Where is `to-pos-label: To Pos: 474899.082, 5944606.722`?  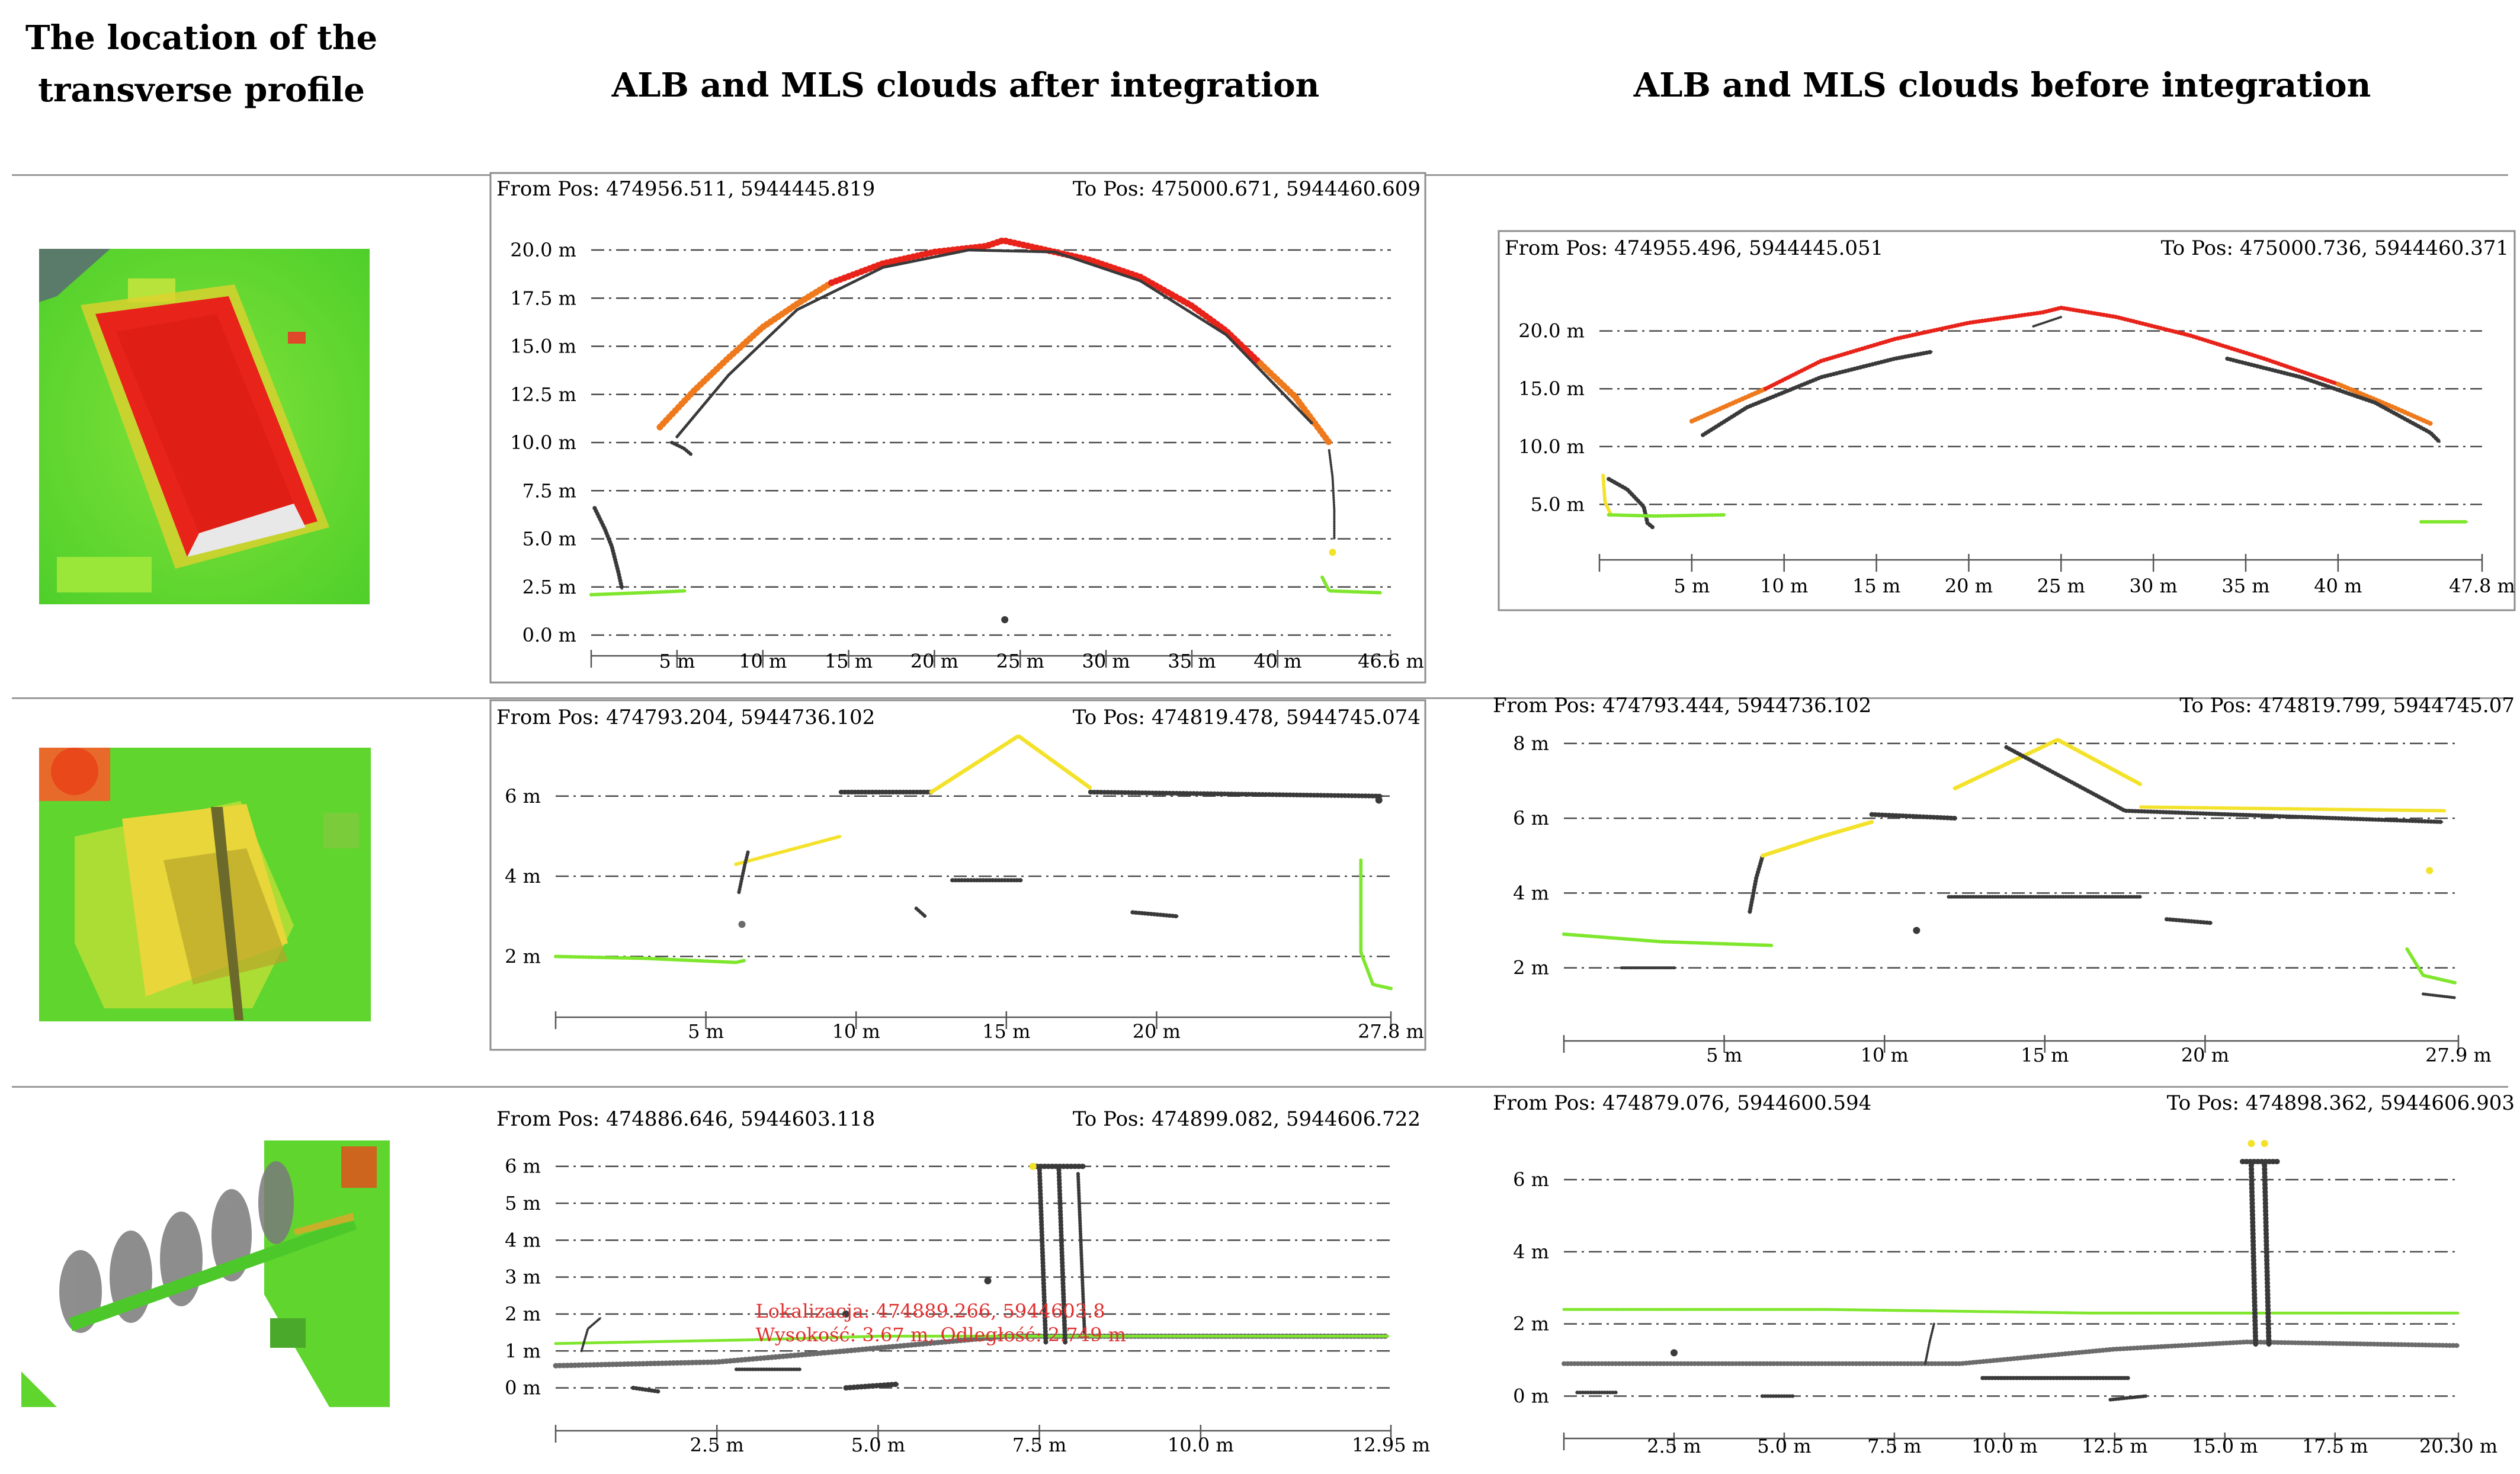
to-pos-label: To Pos: 474899.082, 5944606.722 is located at coordinates (1247, 1119).